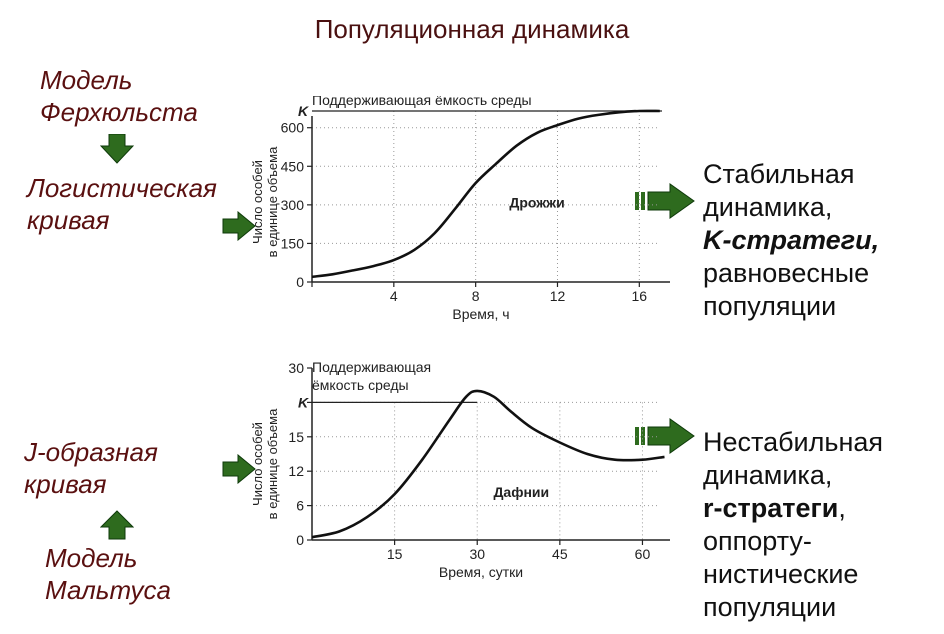  Describe the element at coordinates (293, 205) in the screenshot. I see `y-tick-label: 300` at that location.